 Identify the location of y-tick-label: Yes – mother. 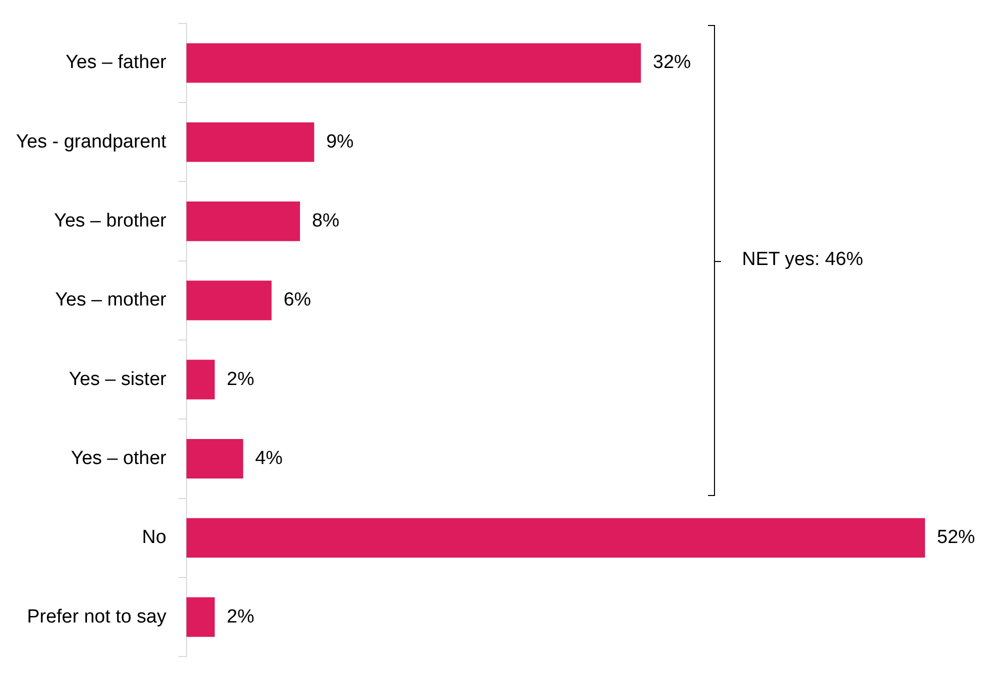
(111, 300).